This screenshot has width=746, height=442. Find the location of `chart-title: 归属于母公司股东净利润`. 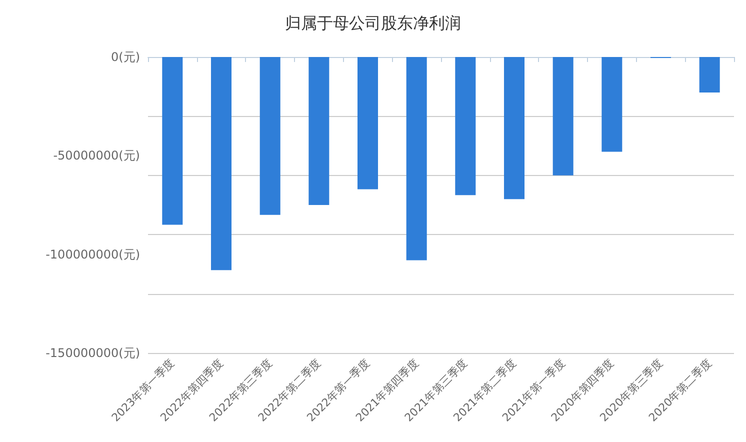

chart-title: 归属于母公司股东净利润 is located at coordinates (373, 23).